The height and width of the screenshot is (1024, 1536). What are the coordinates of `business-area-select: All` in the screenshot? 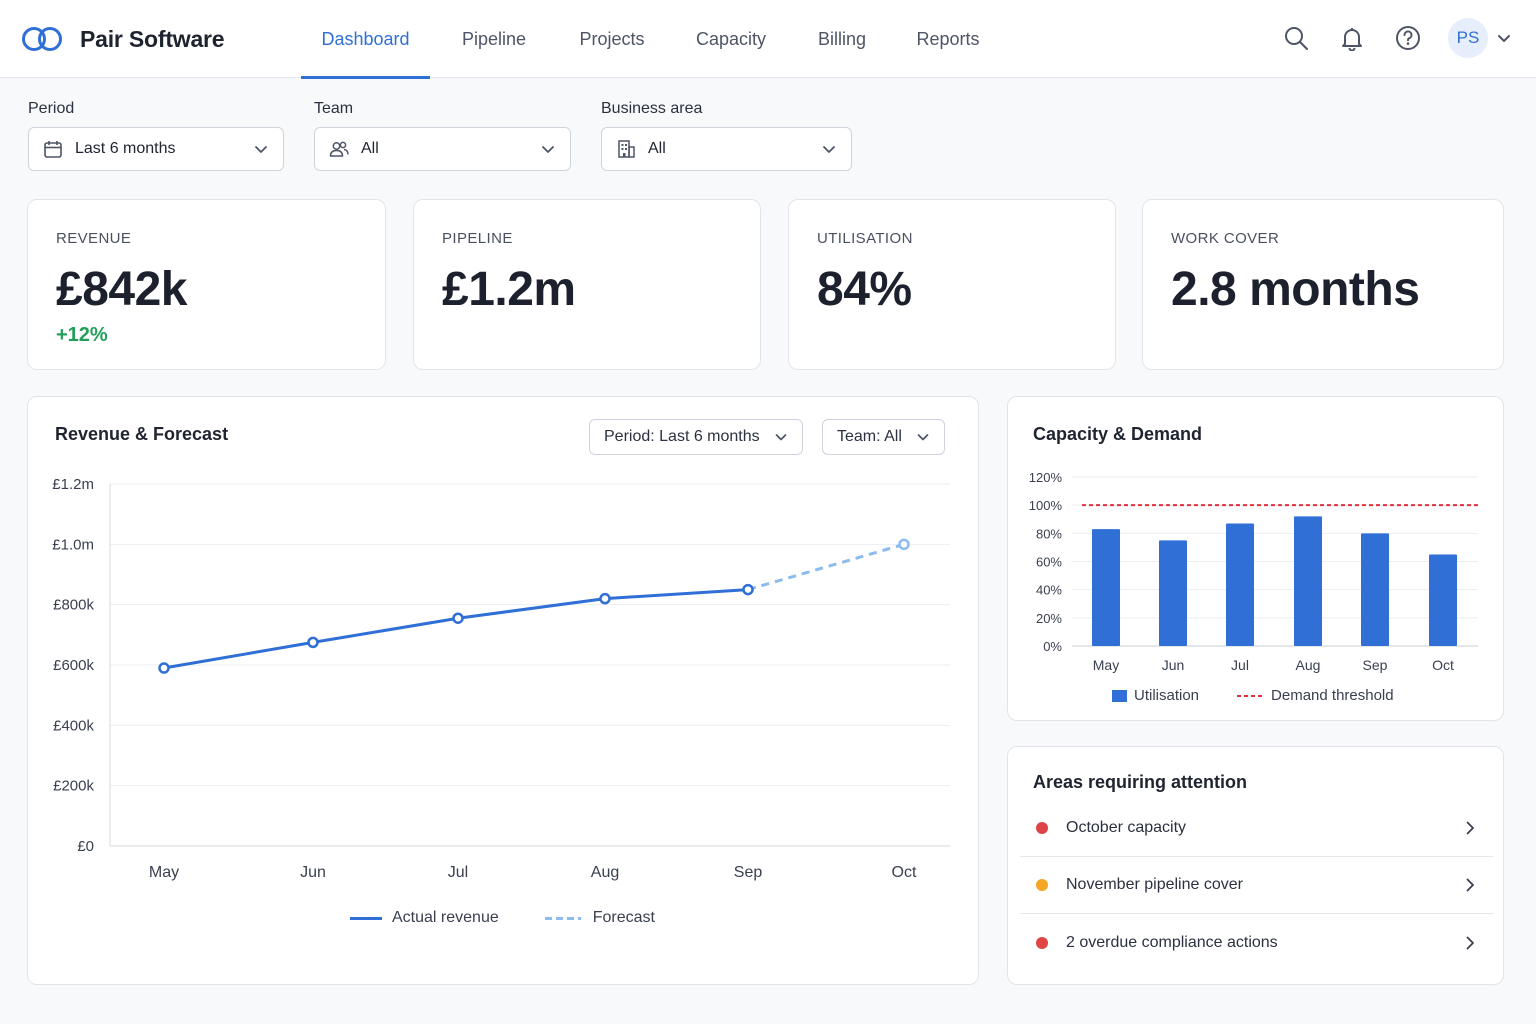 It's located at (726, 149).